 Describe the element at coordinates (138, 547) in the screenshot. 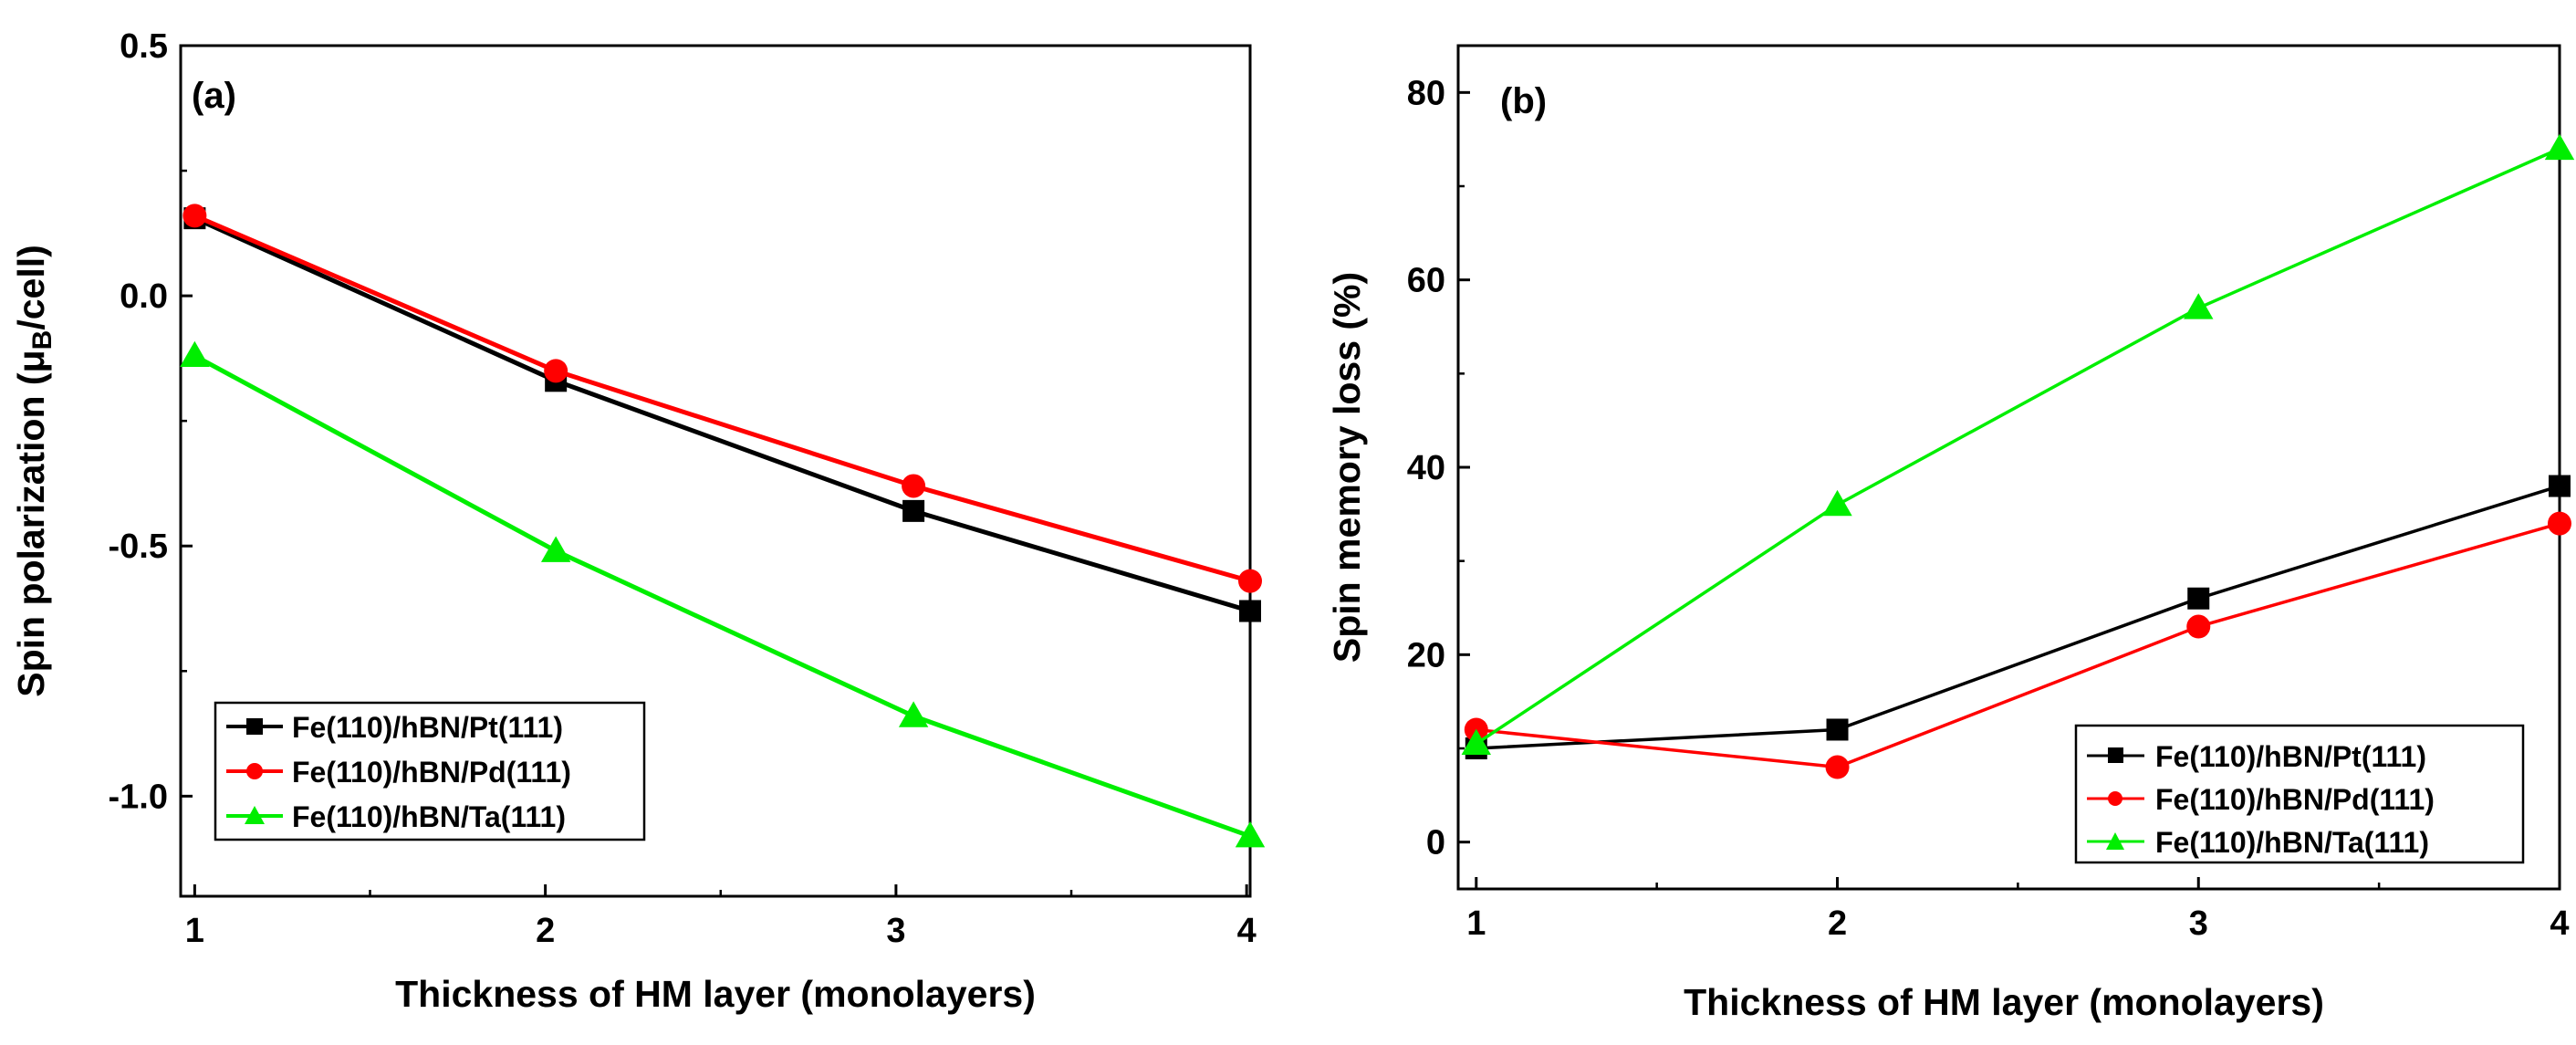

I see `y-tick-label: -0.5` at that location.